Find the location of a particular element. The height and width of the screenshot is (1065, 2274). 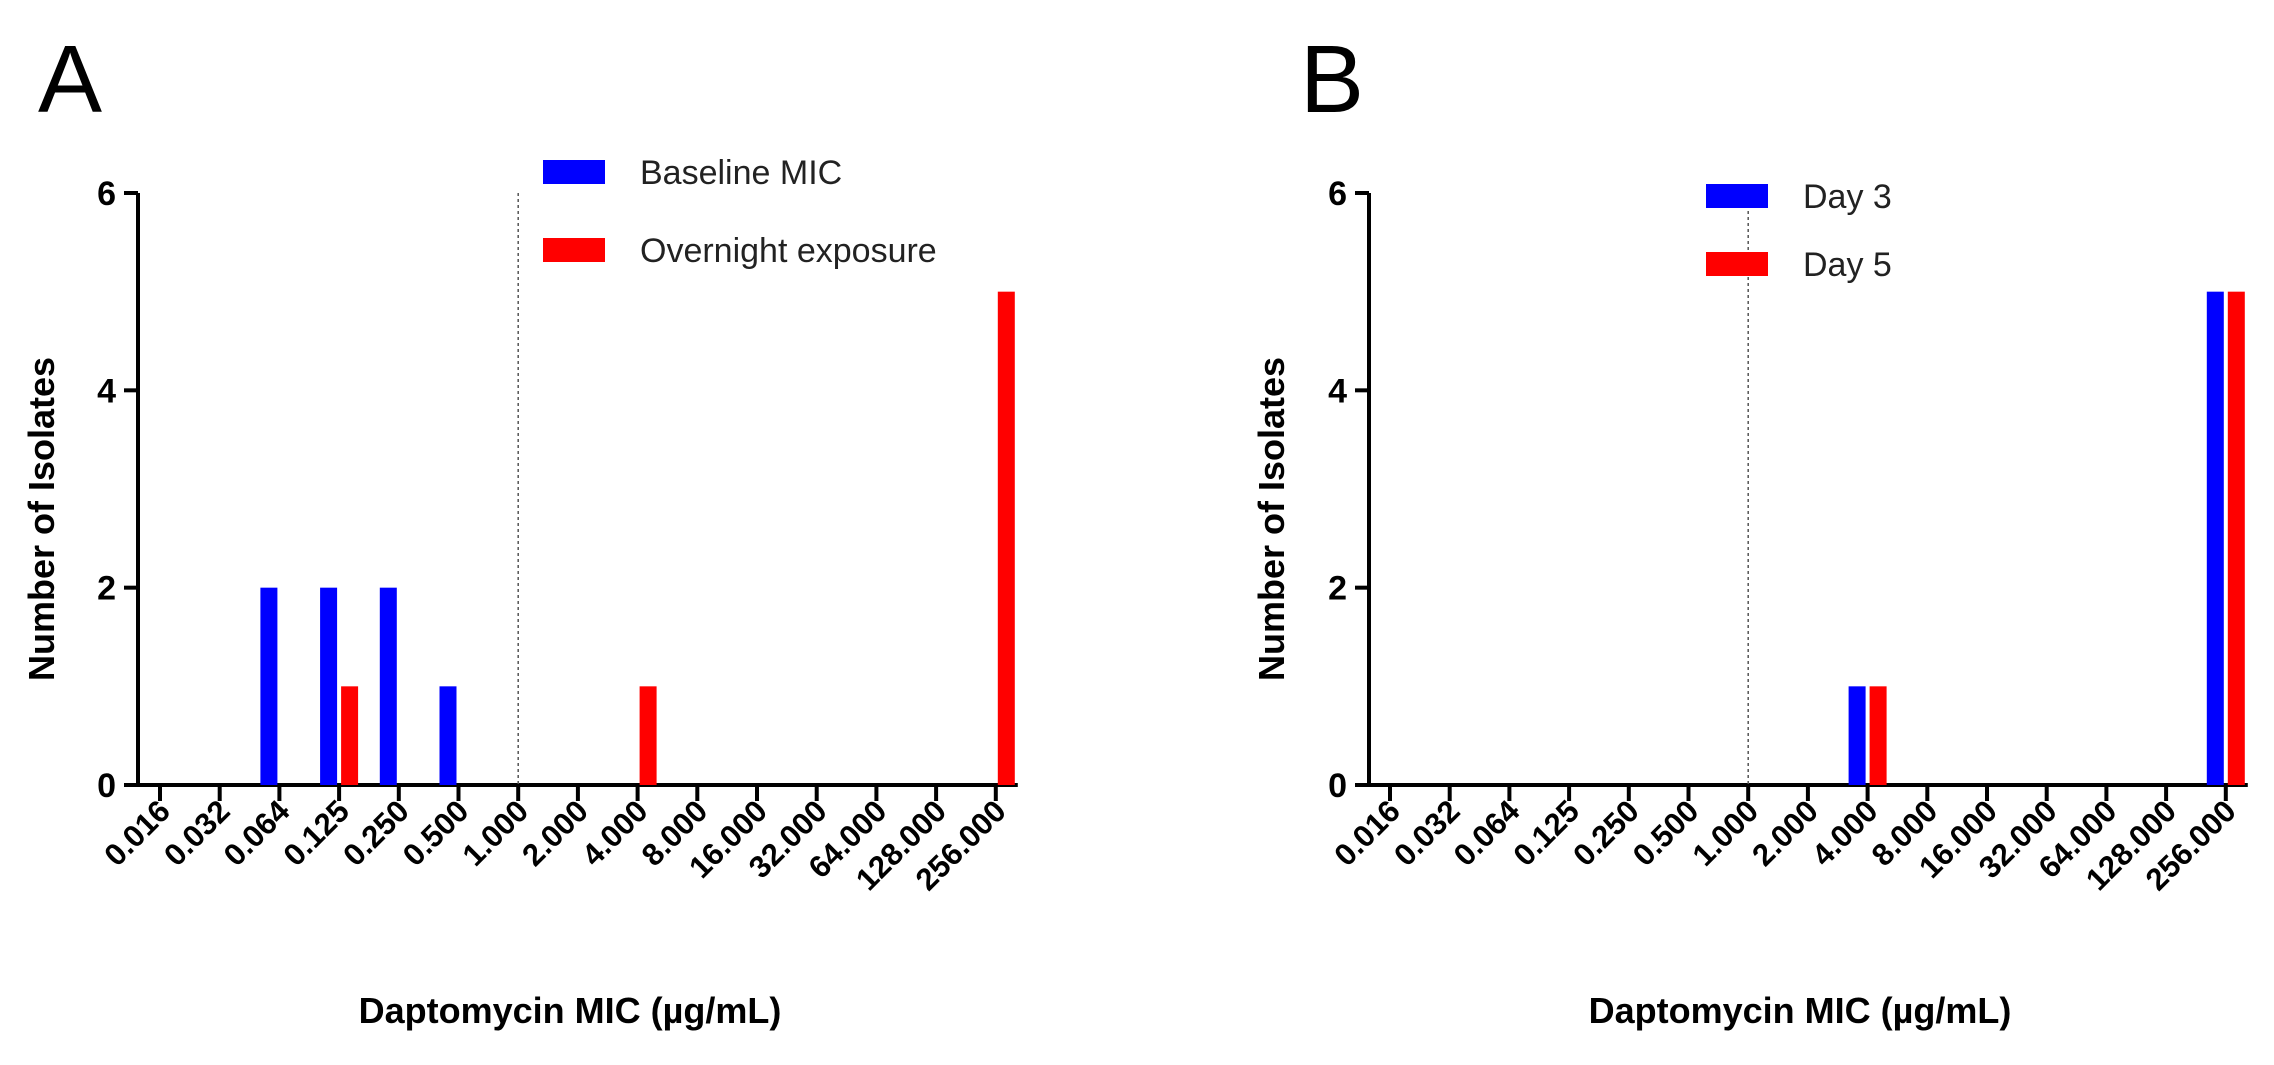

legend-label: Overnight exposure is located at coordinates (788, 251).